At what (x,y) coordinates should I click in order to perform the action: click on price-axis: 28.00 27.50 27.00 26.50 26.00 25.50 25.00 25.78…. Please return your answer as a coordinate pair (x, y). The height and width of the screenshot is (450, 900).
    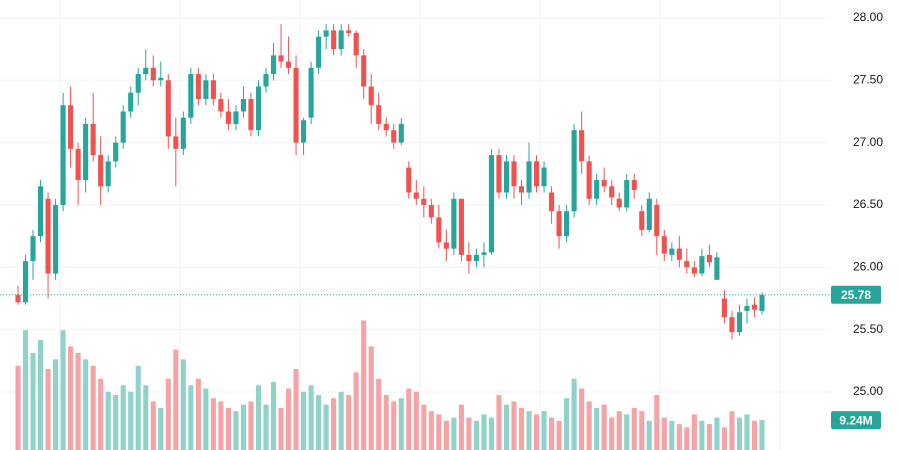
    Looking at the image, I should click on (857, 220).